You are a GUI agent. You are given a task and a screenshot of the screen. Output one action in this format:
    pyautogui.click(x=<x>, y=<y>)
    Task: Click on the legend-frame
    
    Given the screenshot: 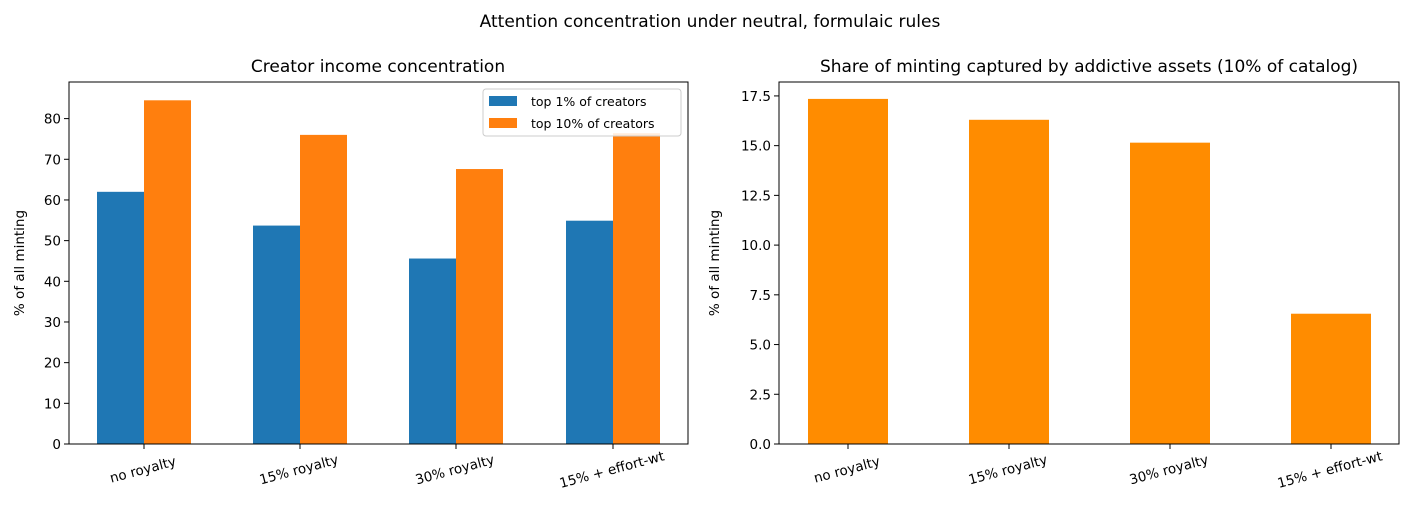 What is the action you would take?
    pyautogui.click(x=582, y=112)
    